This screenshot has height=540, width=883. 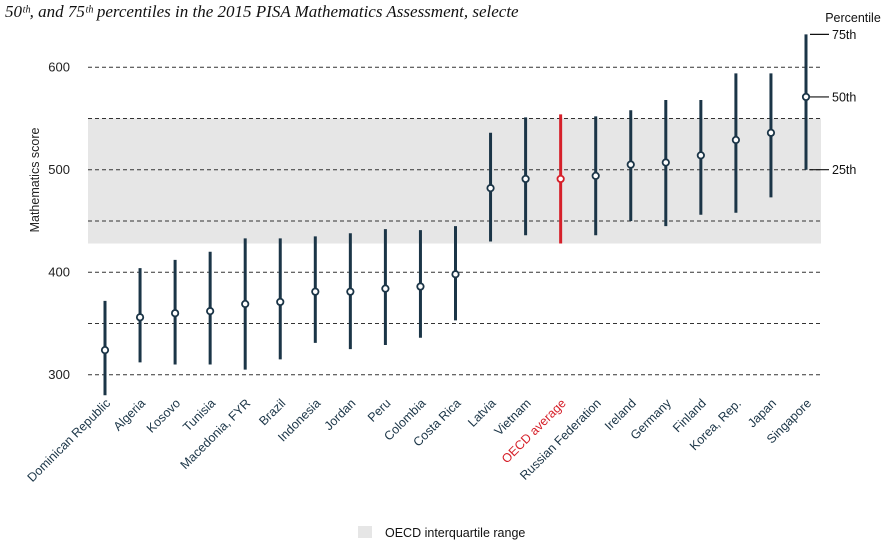 What do you see at coordinates (59, 67) in the screenshot?
I see `y-tick-label-600: 600` at bounding box center [59, 67].